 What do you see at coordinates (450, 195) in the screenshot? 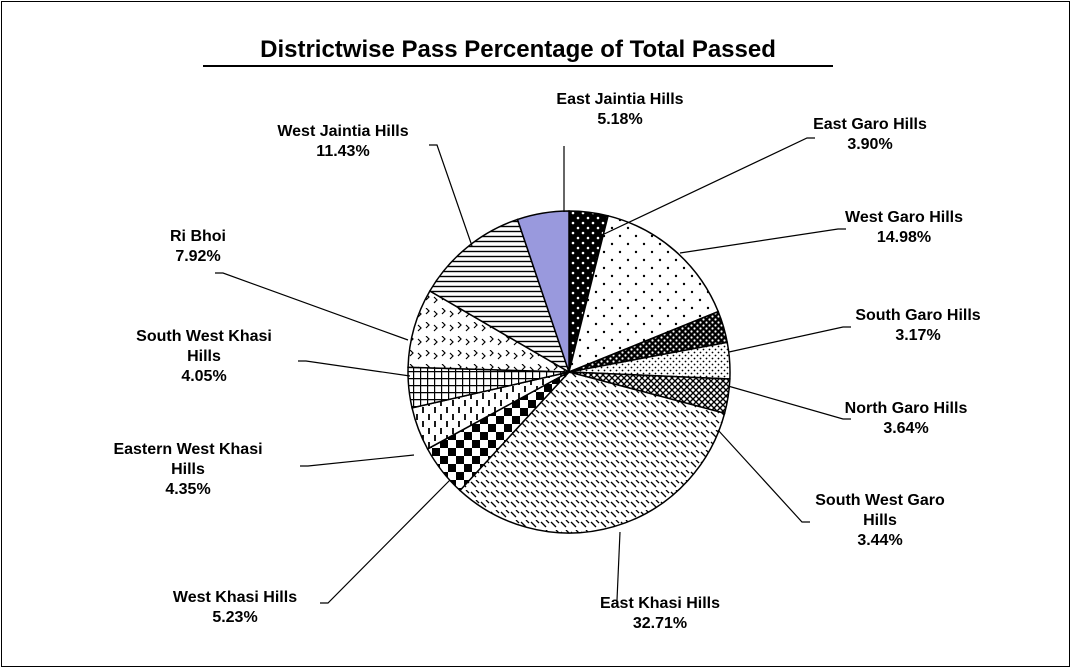
I see `leader-line-west-jaintia-hills` at bounding box center [450, 195].